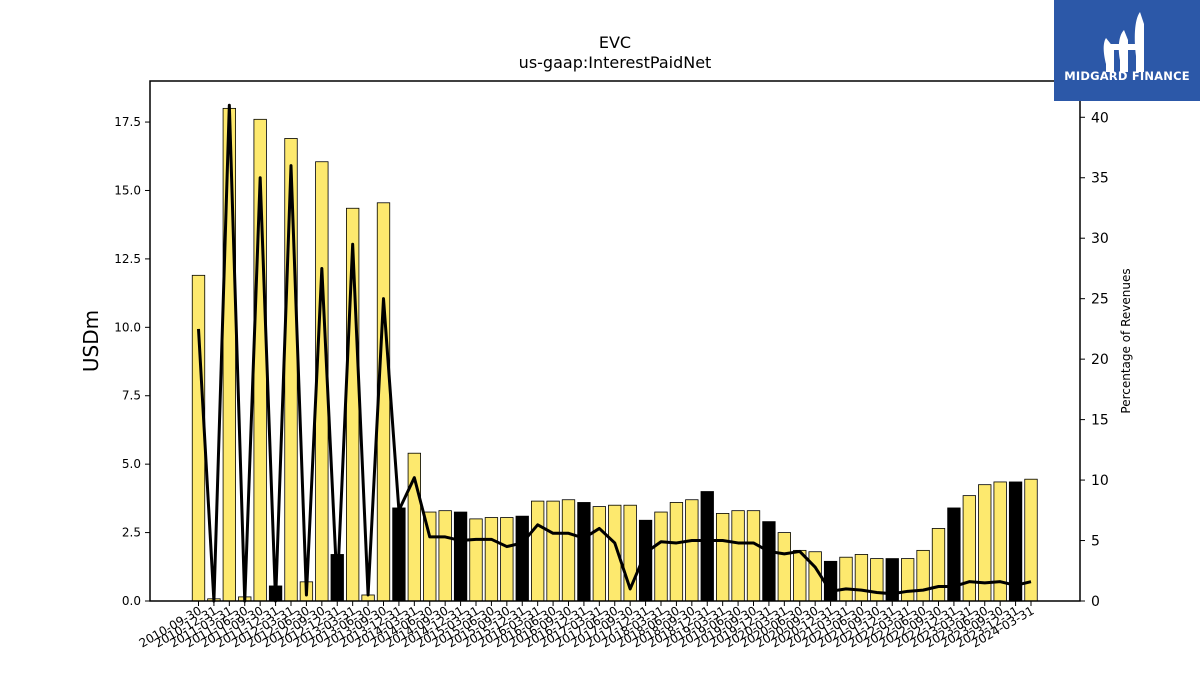 This screenshot has height=675, width=1200. What do you see at coordinates (1095, 602) in the screenshot?
I see `y2-tick-label: 0` at bounding box center [1095, 602].